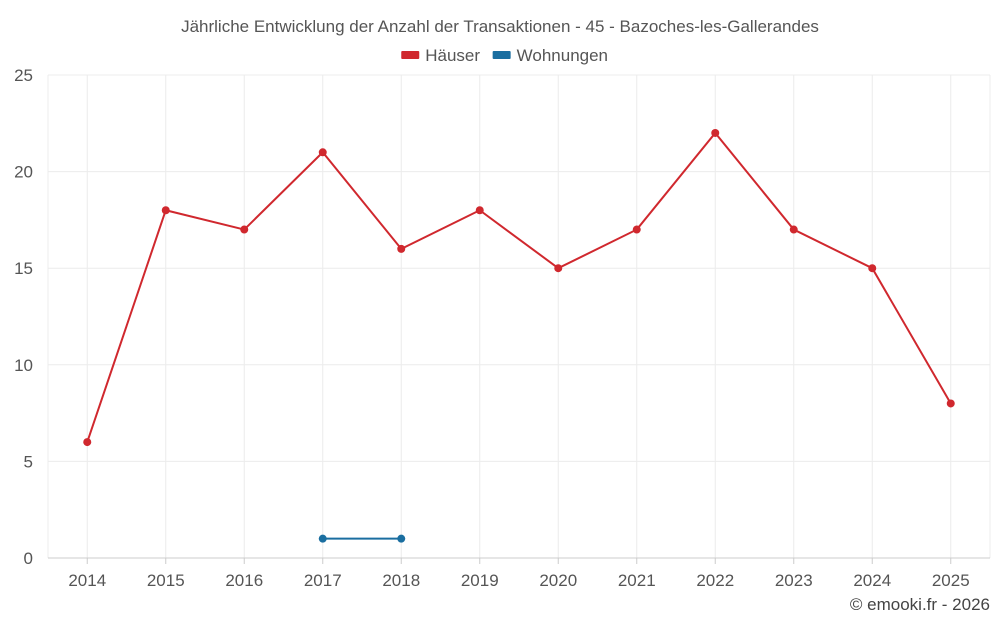 The width and height of the screenshot is (1000, 625). Describe the element at coordinates (794, 580) in the screenshot. I see `x-tick-label: 2023` at that location.